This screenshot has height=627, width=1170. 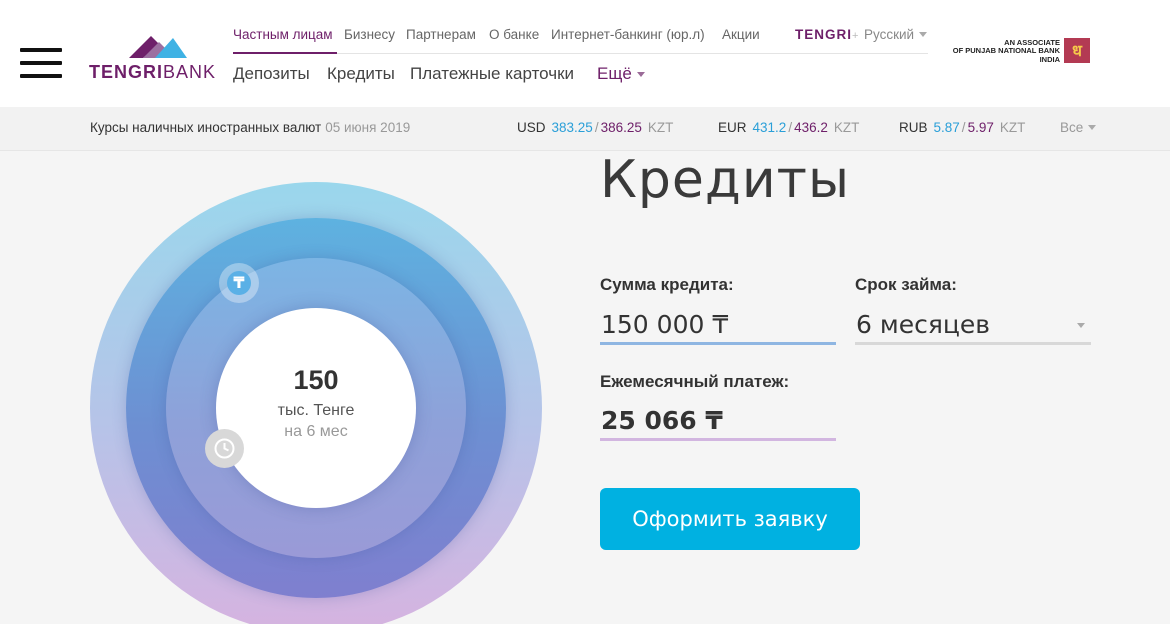 I want to click on amount-label: Сумма кредита:, so click(x=667, y=284).